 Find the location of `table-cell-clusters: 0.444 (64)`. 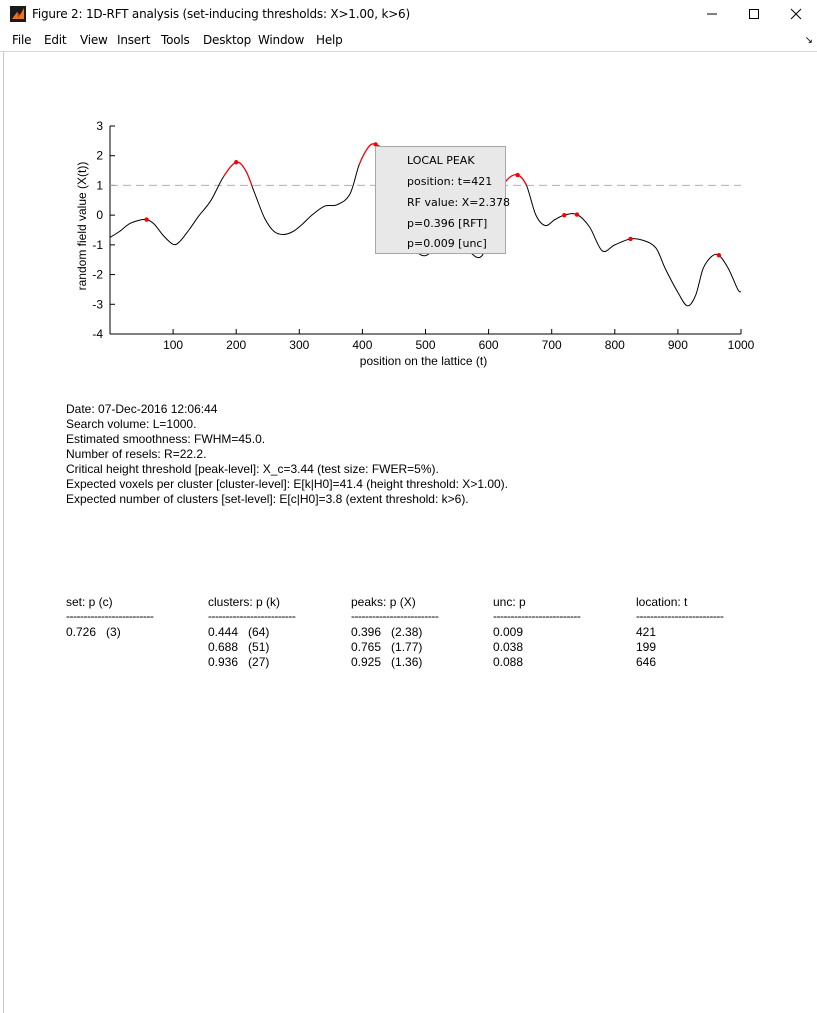

table-cell-clusters: 0.444 (64) is located at coordinates (239, 632).